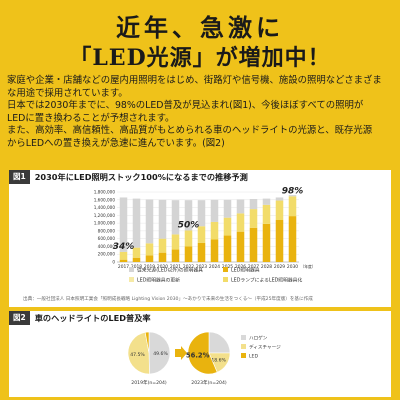 The width and height of the screenshot is (400, 400). Describe the element at coordinates (175, 267) in the screenshot. I see `x-tick-label: 2021` at that location.